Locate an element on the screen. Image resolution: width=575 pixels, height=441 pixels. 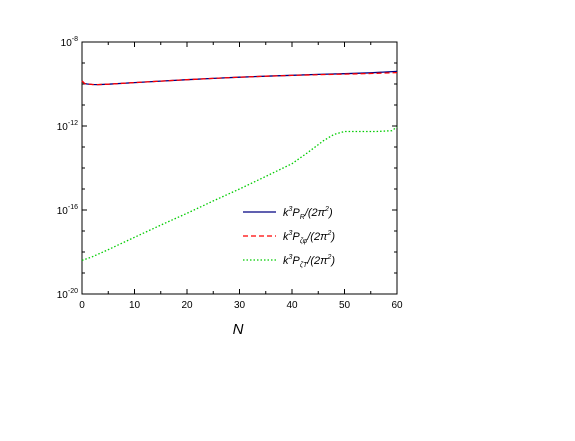
legend-label-part: ζT is located at coordinates (304, 265).